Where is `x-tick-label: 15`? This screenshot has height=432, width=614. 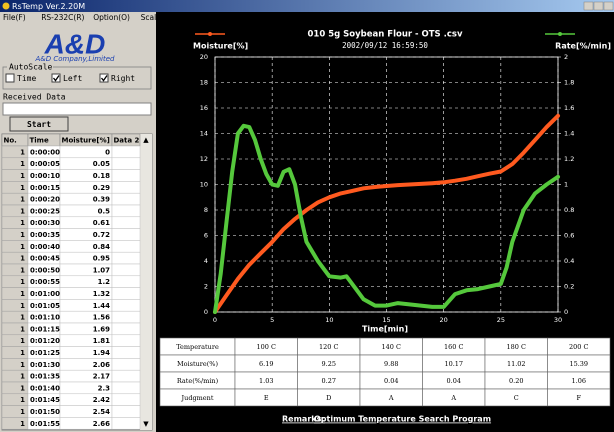
x-tick-label: 15 is located at coordinates (386, 320).